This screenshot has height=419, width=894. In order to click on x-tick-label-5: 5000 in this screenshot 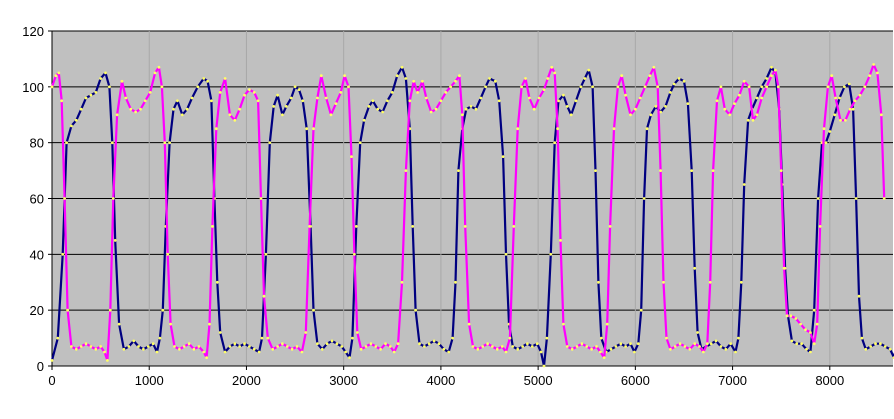, I will do `click(538, 380)`.